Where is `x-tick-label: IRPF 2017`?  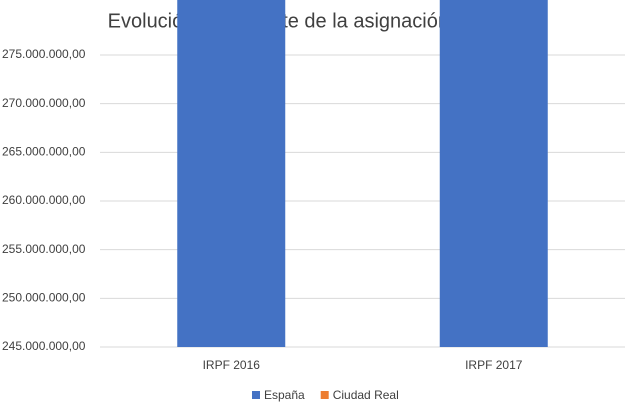 x-tick-label: IRPF 2017 is located at coordinates (494, 365).